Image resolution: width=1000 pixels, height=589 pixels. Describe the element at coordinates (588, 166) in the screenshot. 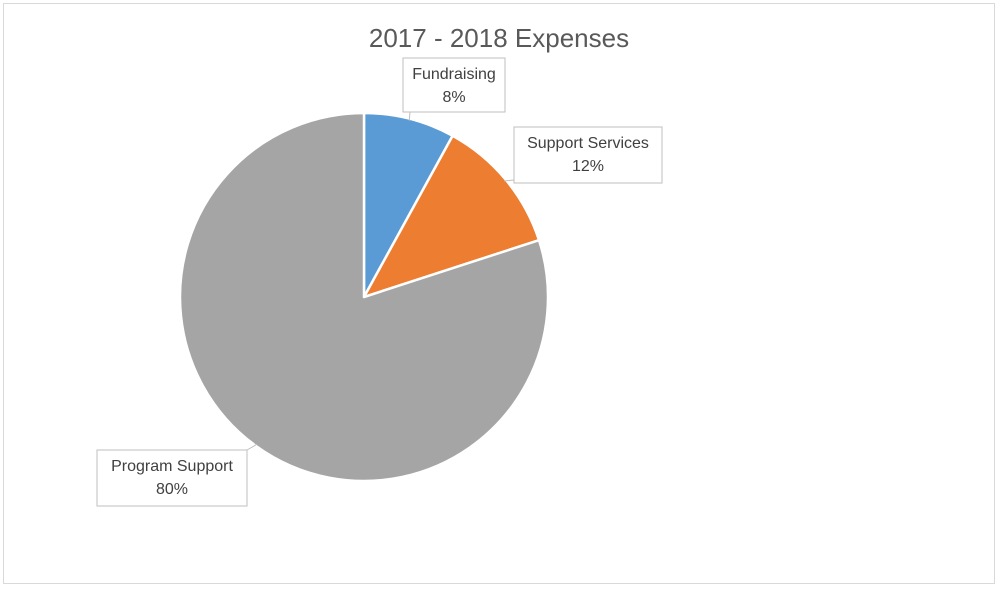

I see `slice-value-label: 12%` at that location.